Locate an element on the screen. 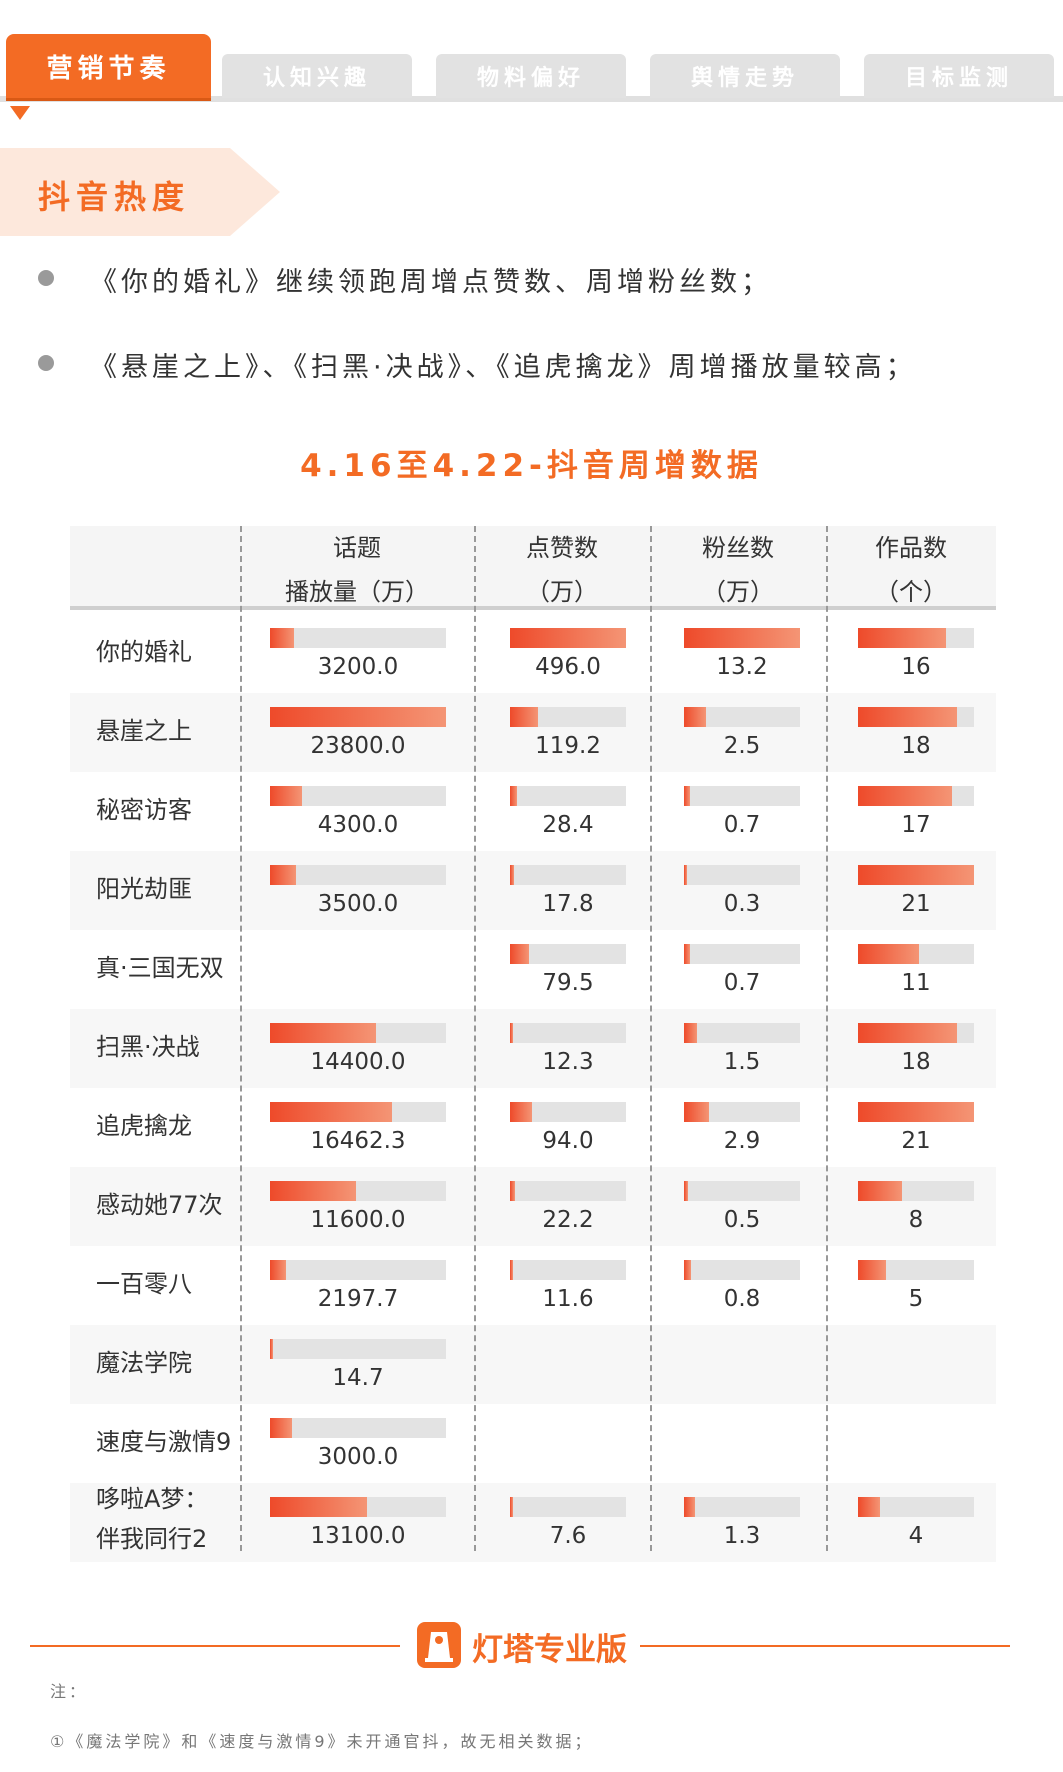  works-value: 18 is located at coordinates (916, 746).